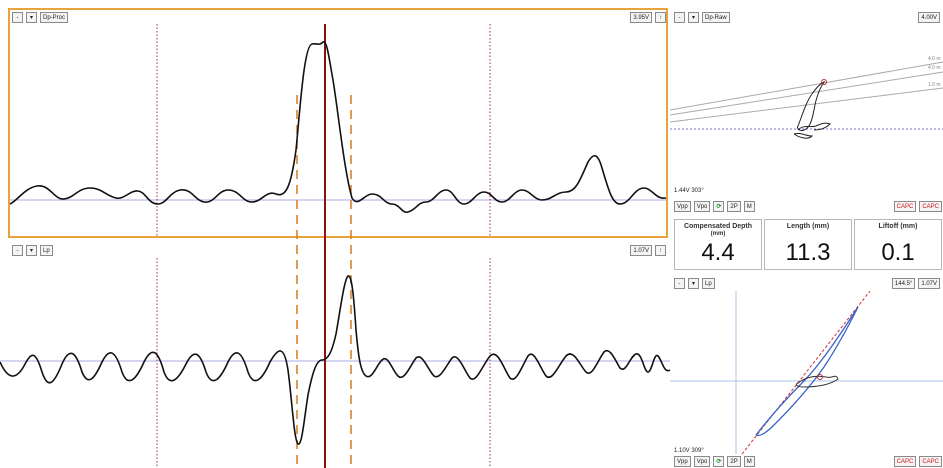  I want to click on right-top-volts-field: 4.00V, so click(929, 17).